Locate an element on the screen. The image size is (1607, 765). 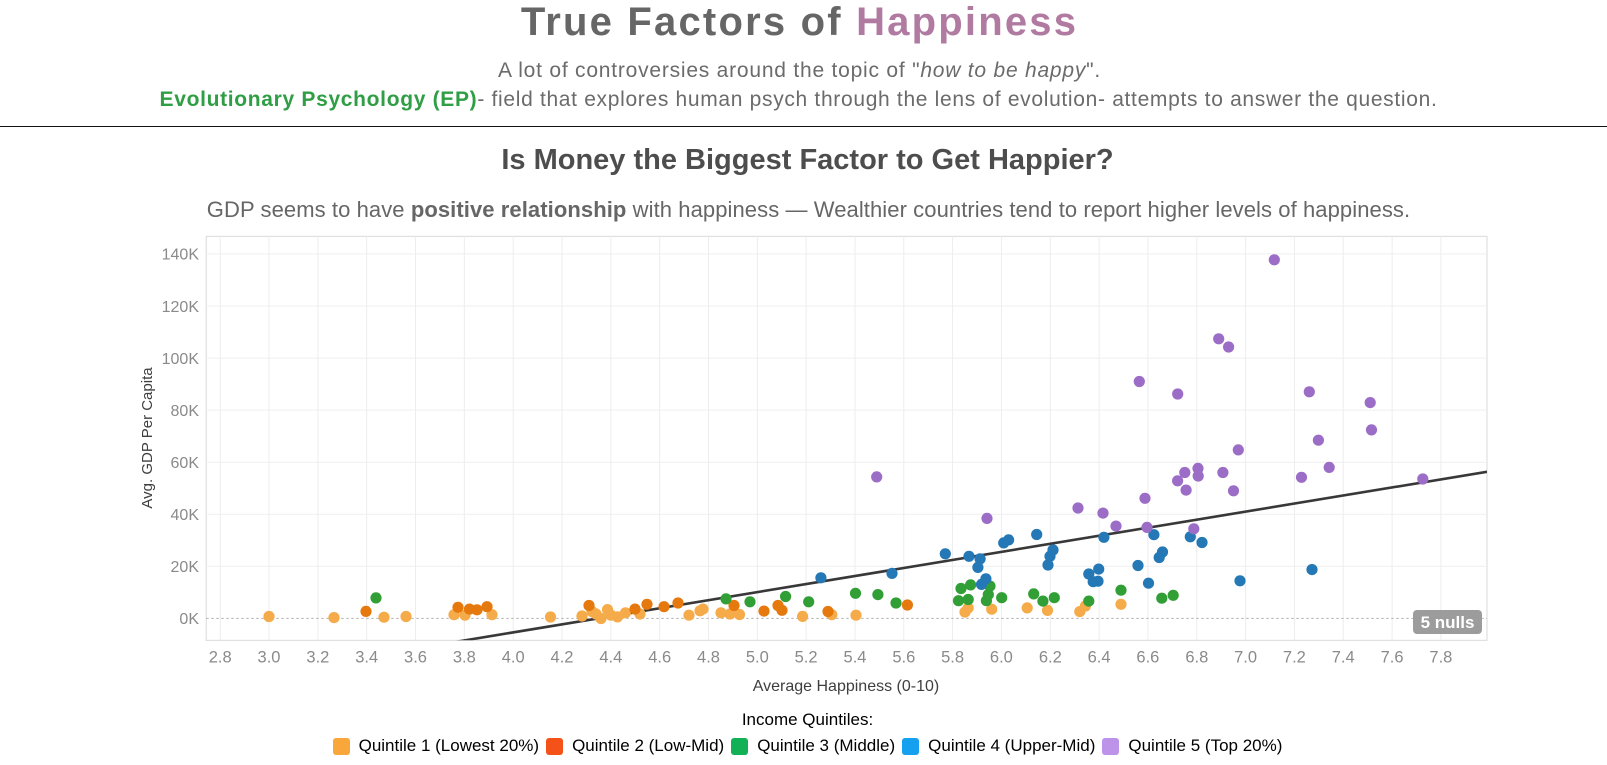
svg-text: 6.0 is located at coordinates (1001, 658).